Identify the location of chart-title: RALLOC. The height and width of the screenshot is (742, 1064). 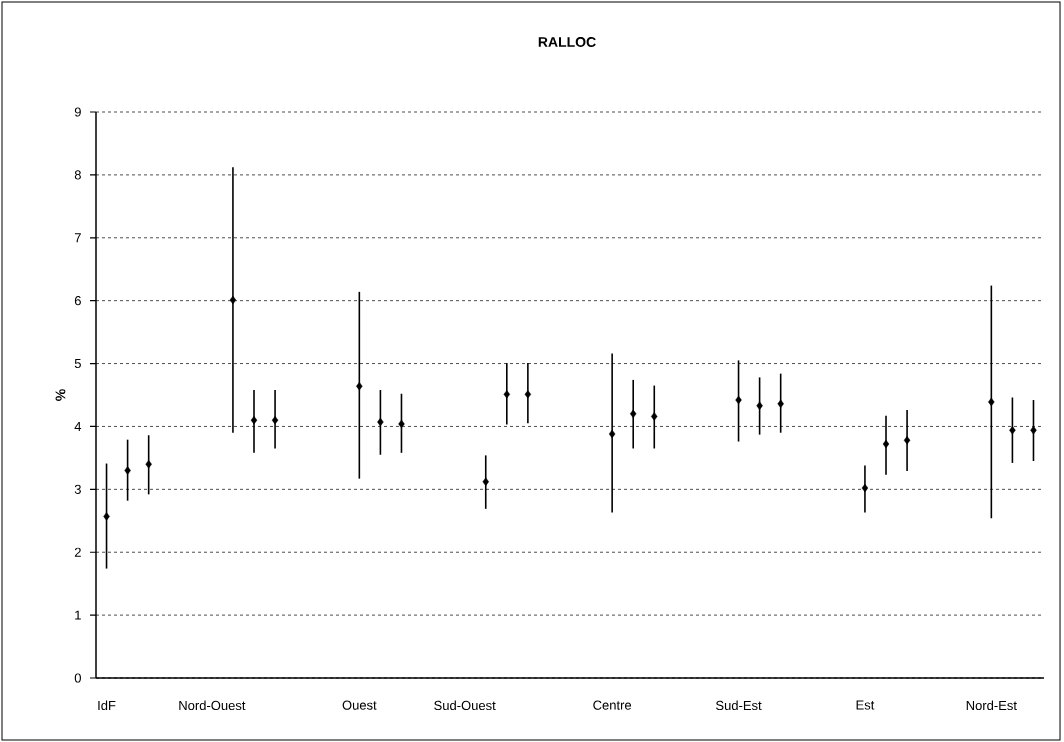
(567, 42).